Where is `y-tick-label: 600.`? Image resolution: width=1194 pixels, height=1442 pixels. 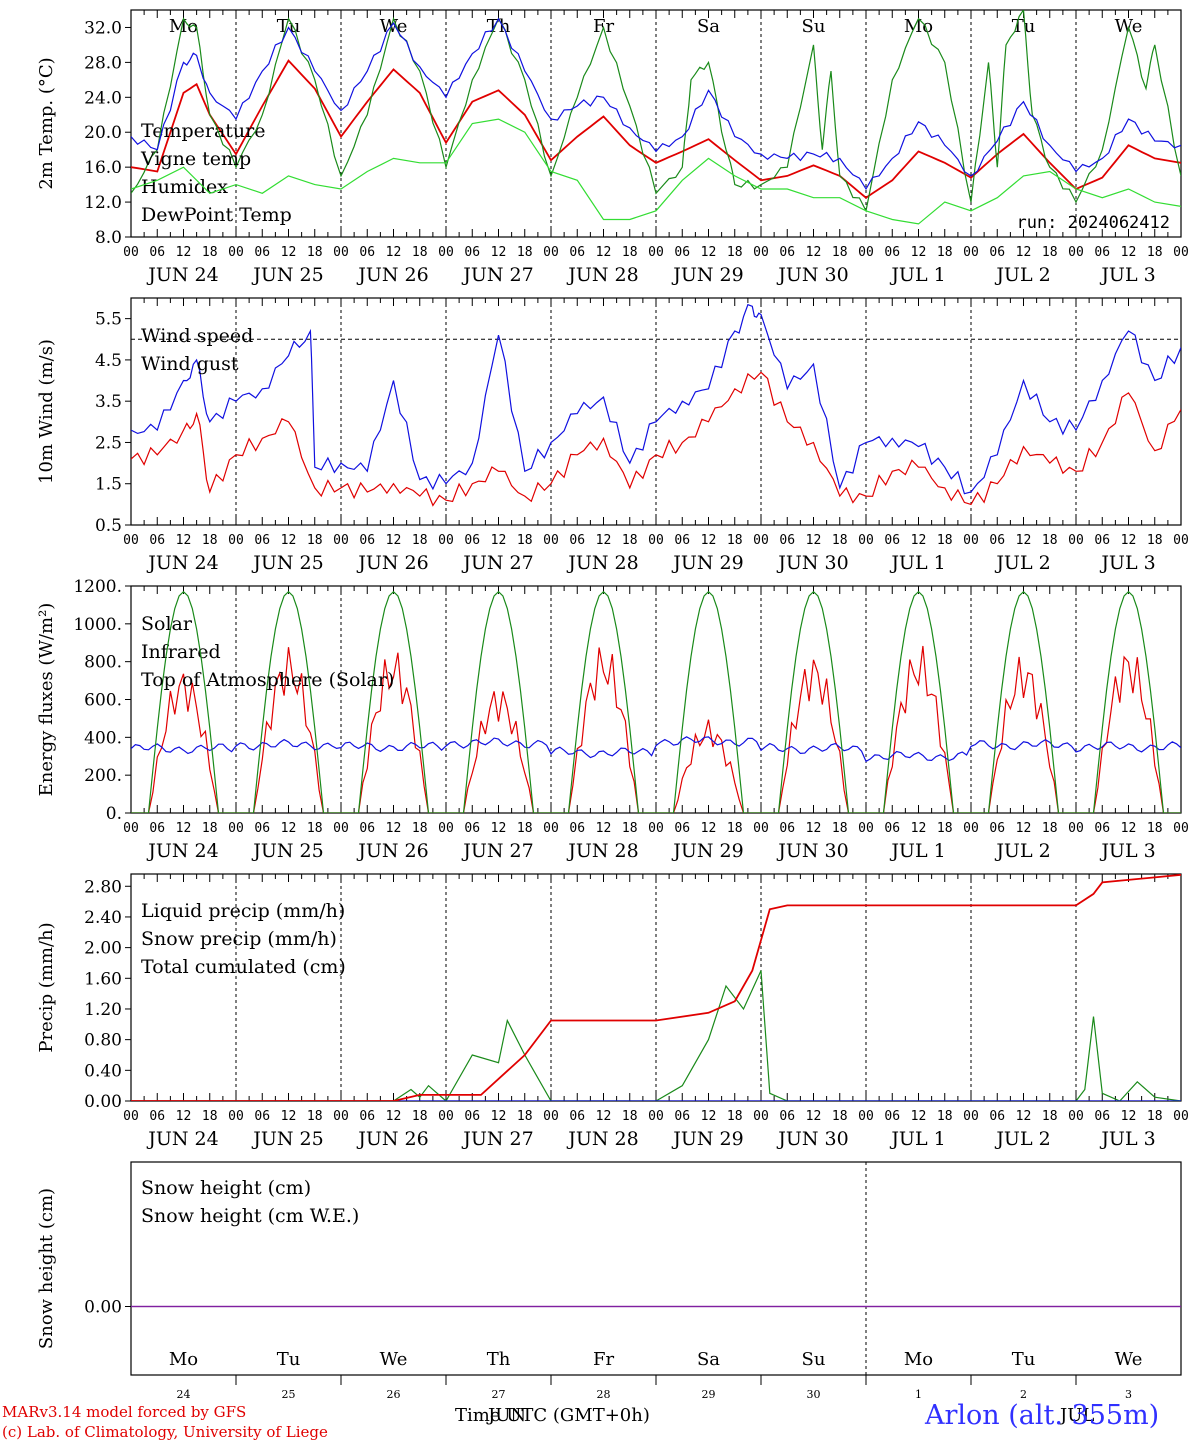 y-tick-label: 600. is located at coordinates (103, 701).